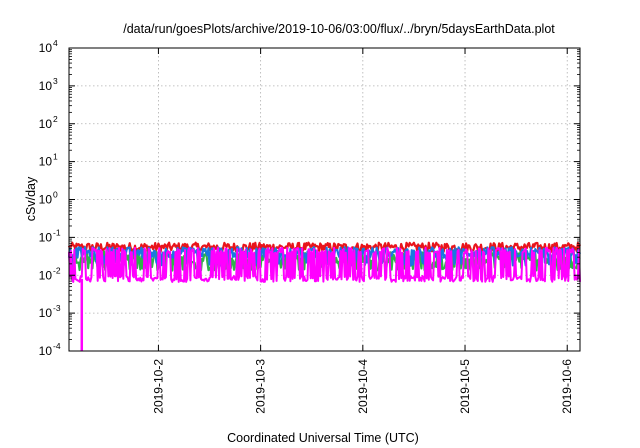  What do you see at coordinates (55, 157) in the screenshot?
I see `y-tick-exponent: 1` at bounding box center [55, 157].